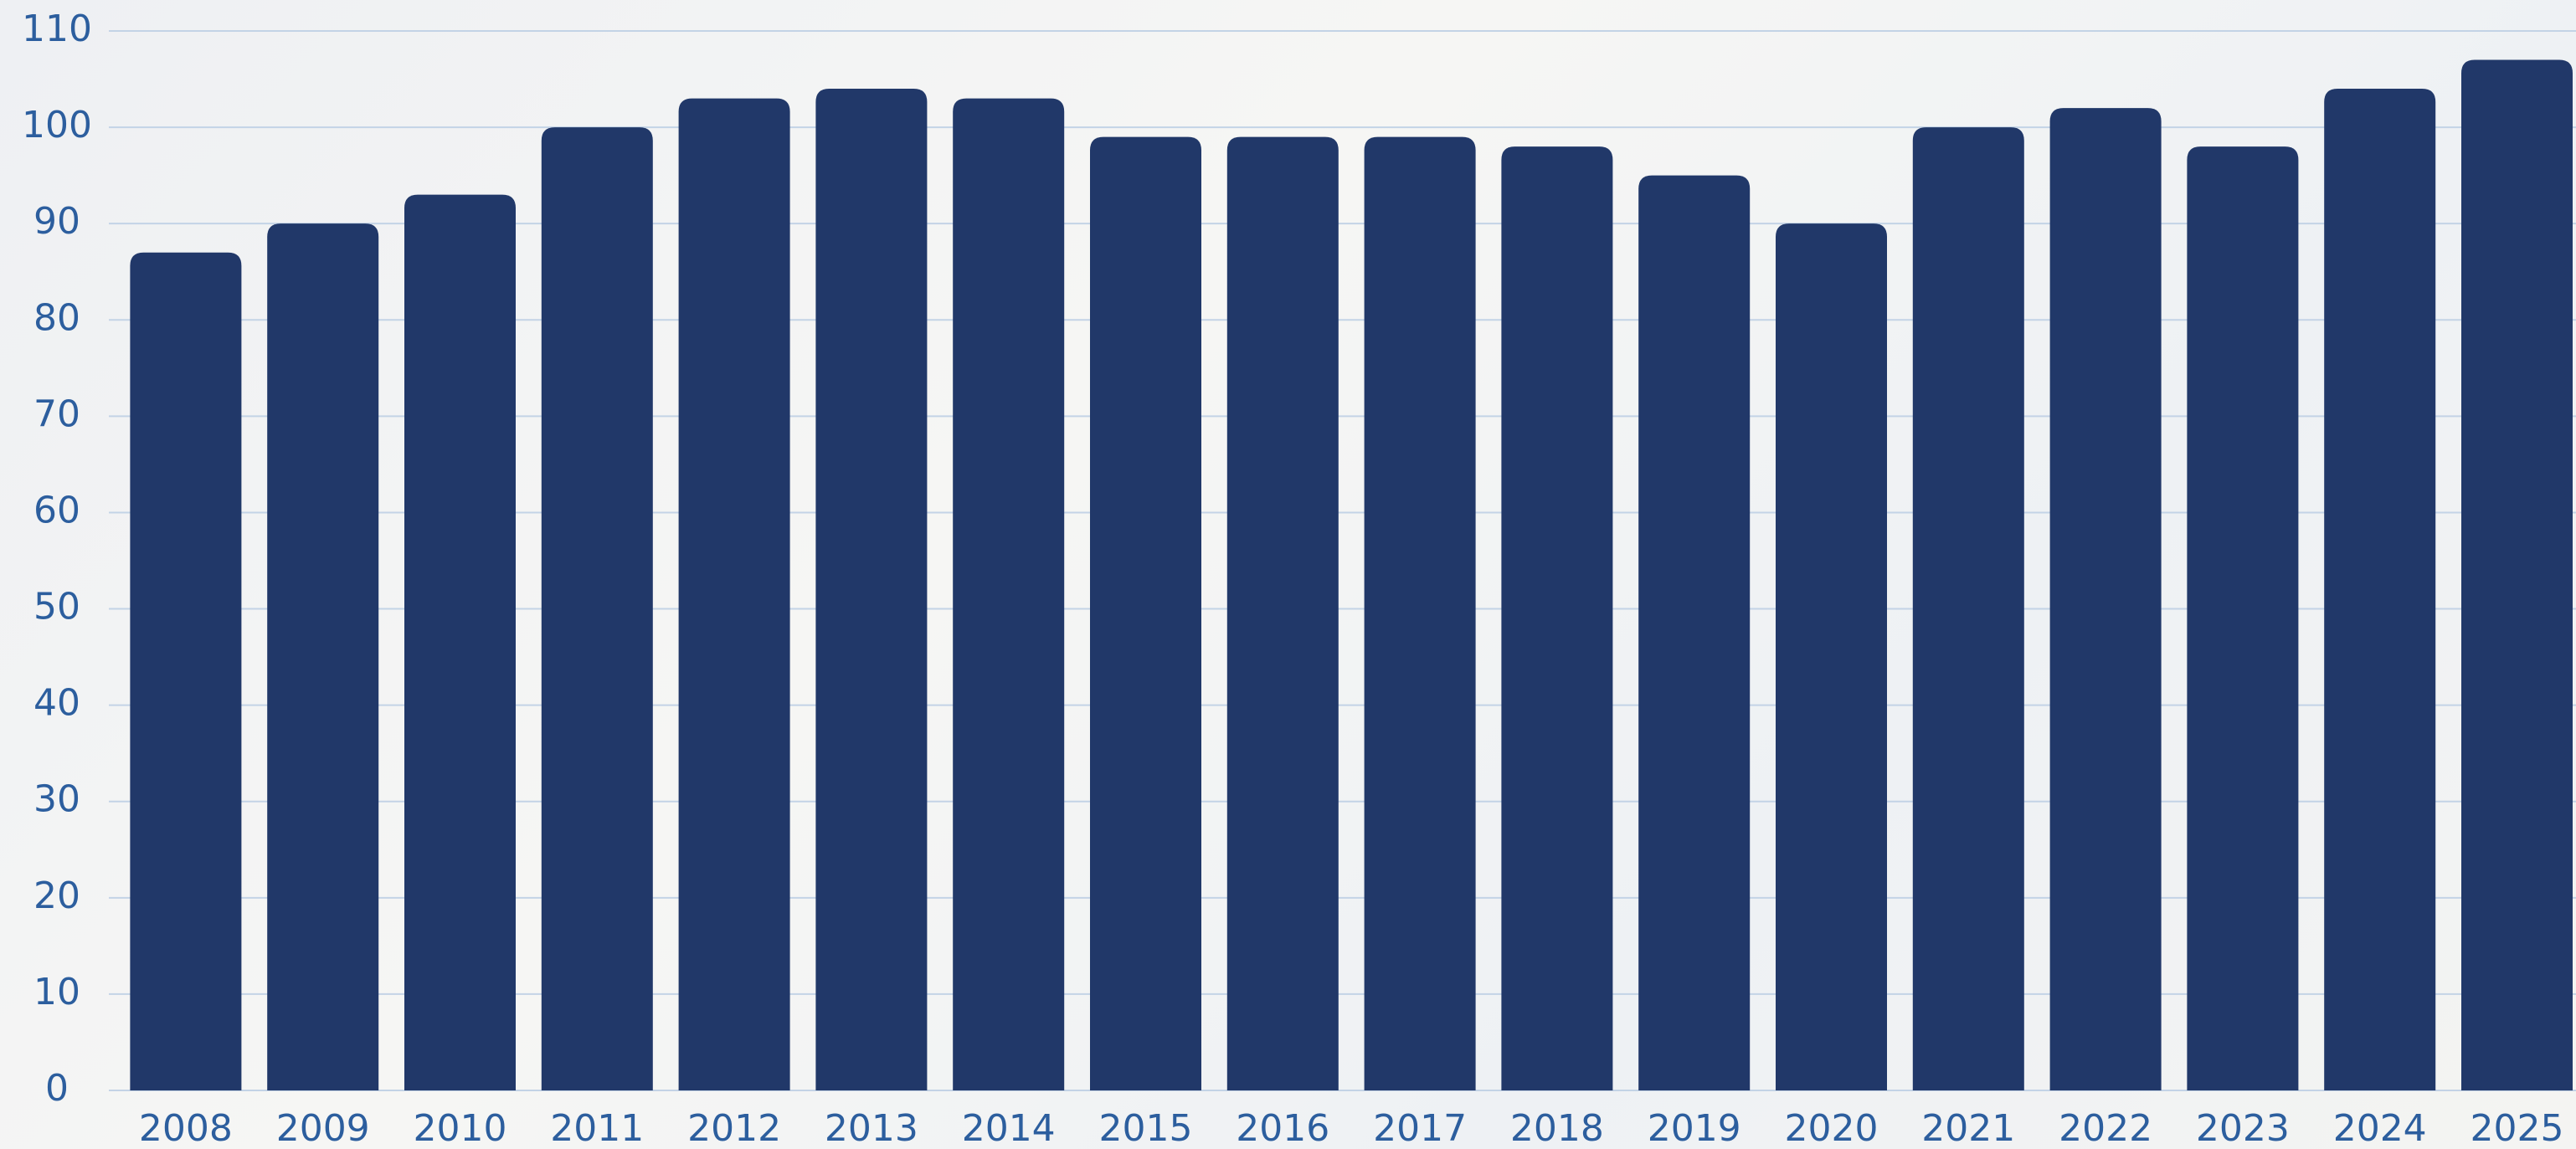 This screenshot has height=1149, width=2576. Describe the element at coordinates (57, 125) in the screenshot. I see `y-tick-label: 100` at that location.